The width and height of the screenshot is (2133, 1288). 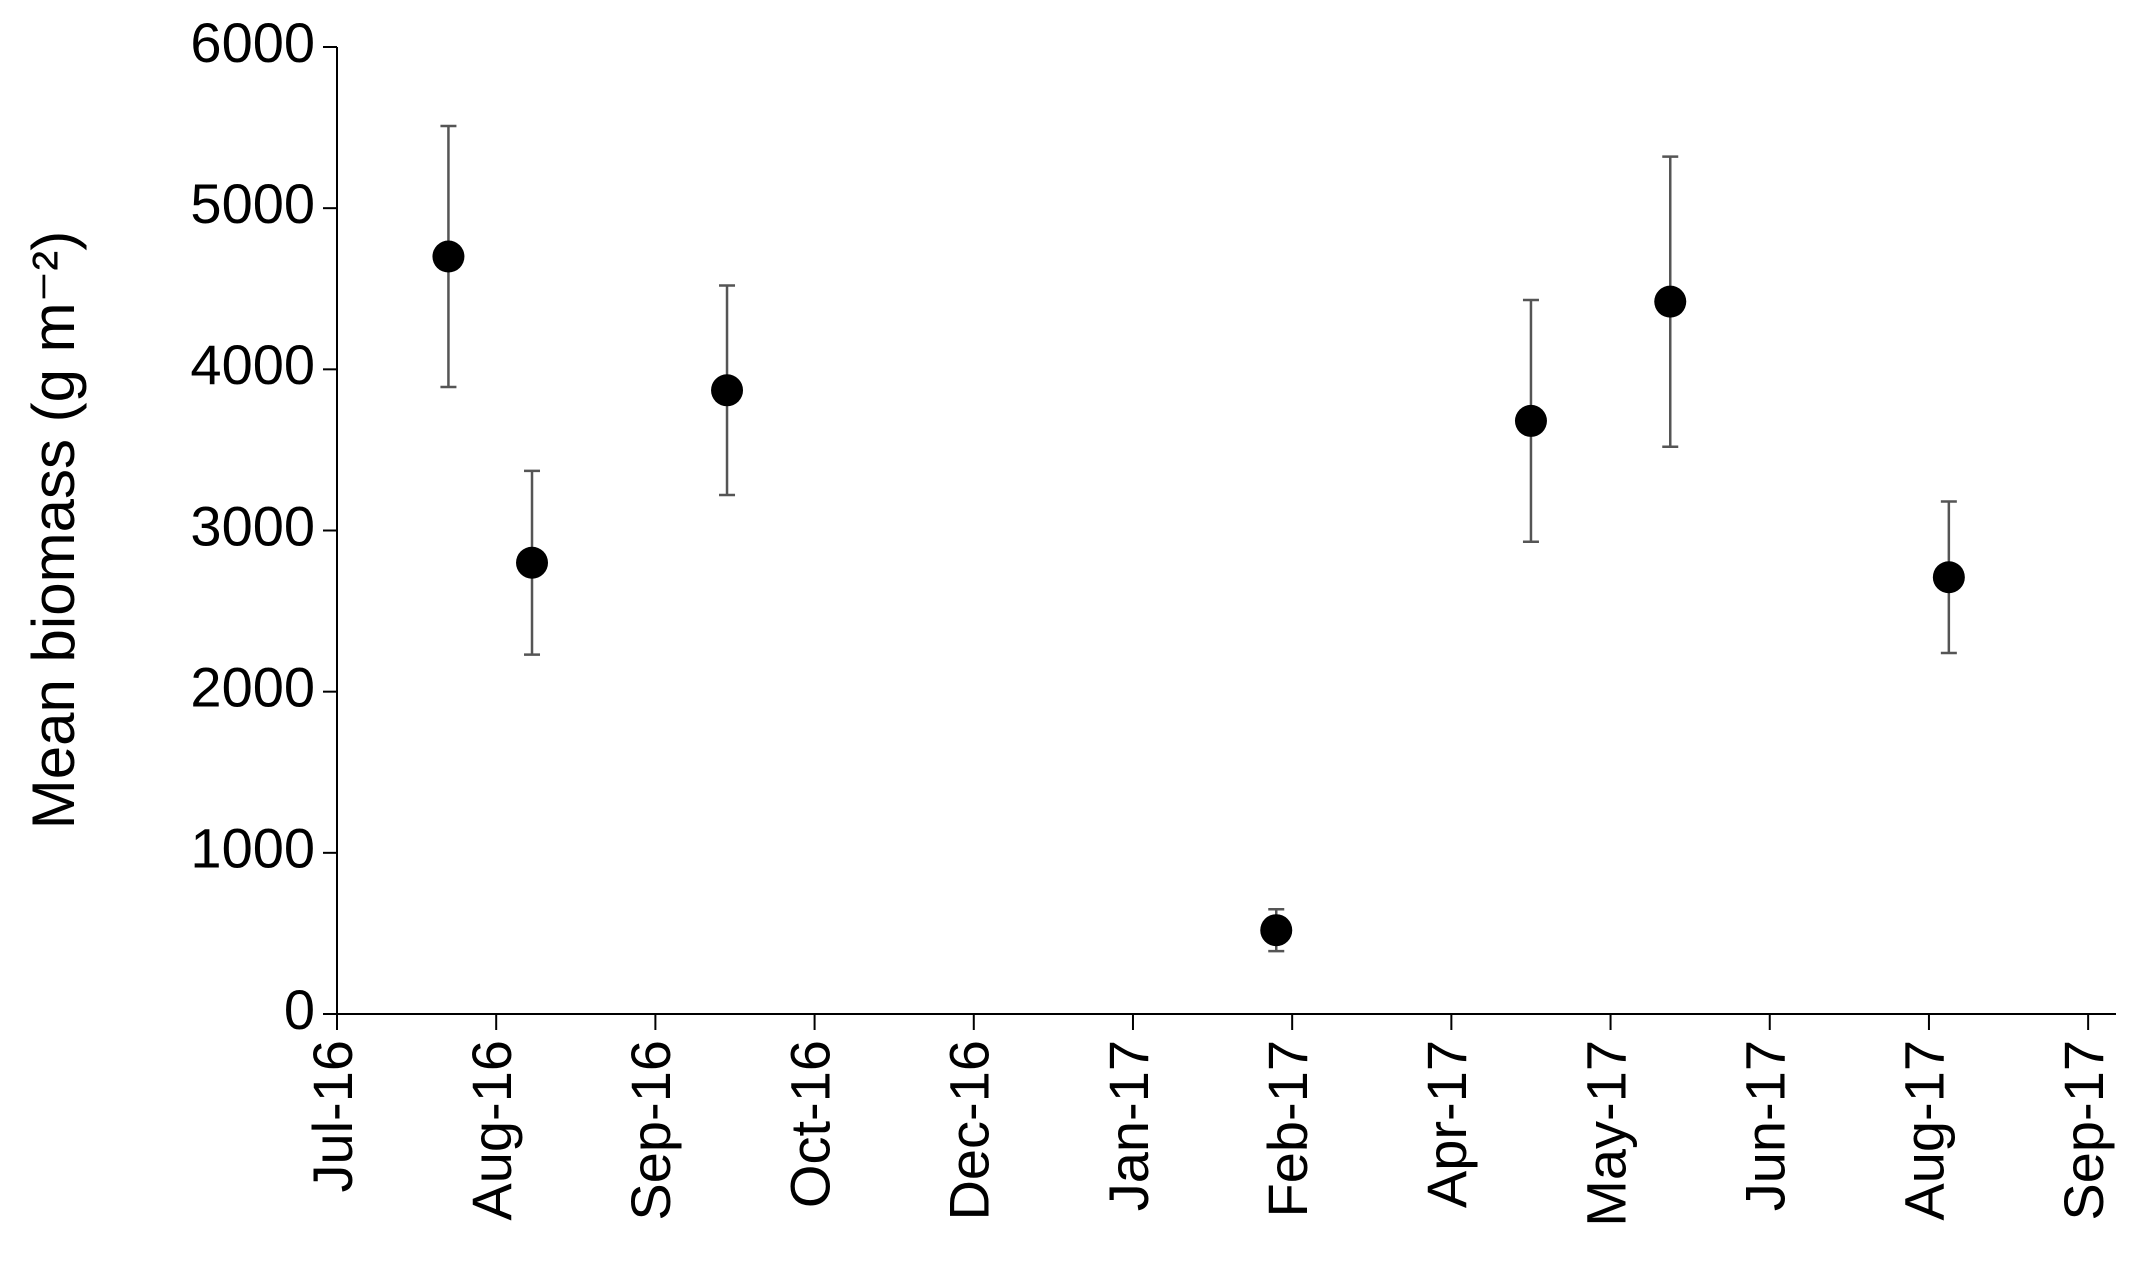 What do you see at coordinates (252, 848) in the screenshot?
I see `y-tick-label: 1000` at bounding box center [252, 848].